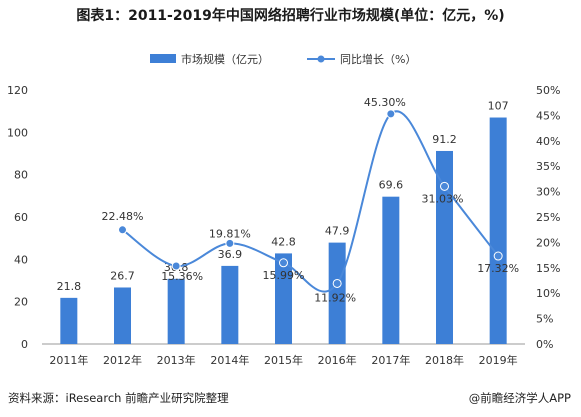 This screenshot has width=581, height=417. Describe the element at coordinates (544, 319) in the screenshot. I see `right-axis-tick-label: 5%` at that location.